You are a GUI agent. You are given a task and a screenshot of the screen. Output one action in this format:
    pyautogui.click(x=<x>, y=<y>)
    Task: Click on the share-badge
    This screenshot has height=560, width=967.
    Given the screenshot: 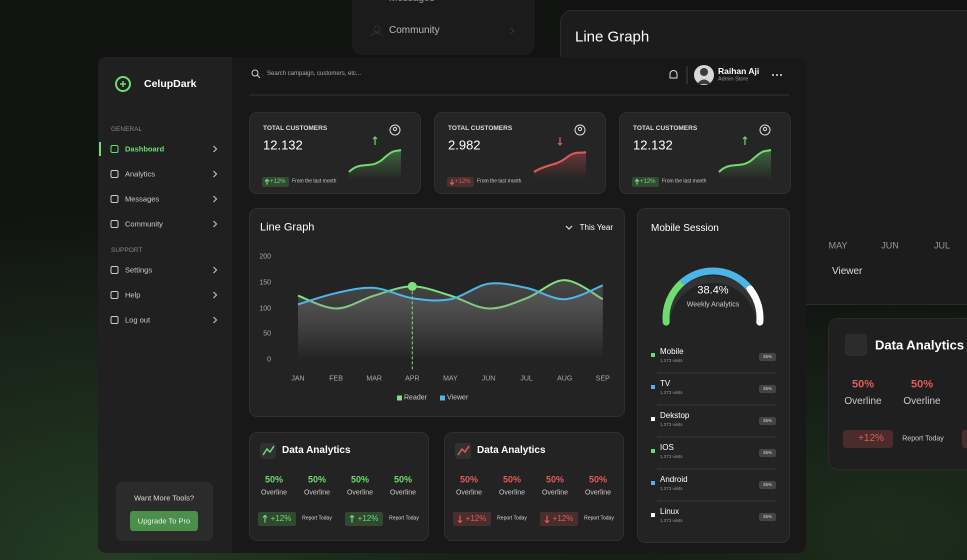 What is the action you would take?
    pyautogui.click(x=767, y=485)
    